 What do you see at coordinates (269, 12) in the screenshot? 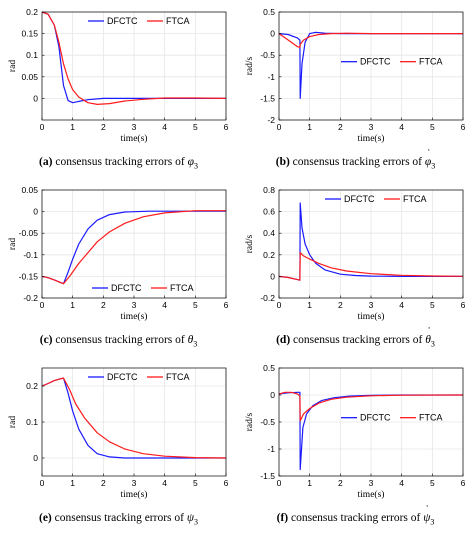
I see `y-tick-label: 0.5` at bounding box center [269, 12].